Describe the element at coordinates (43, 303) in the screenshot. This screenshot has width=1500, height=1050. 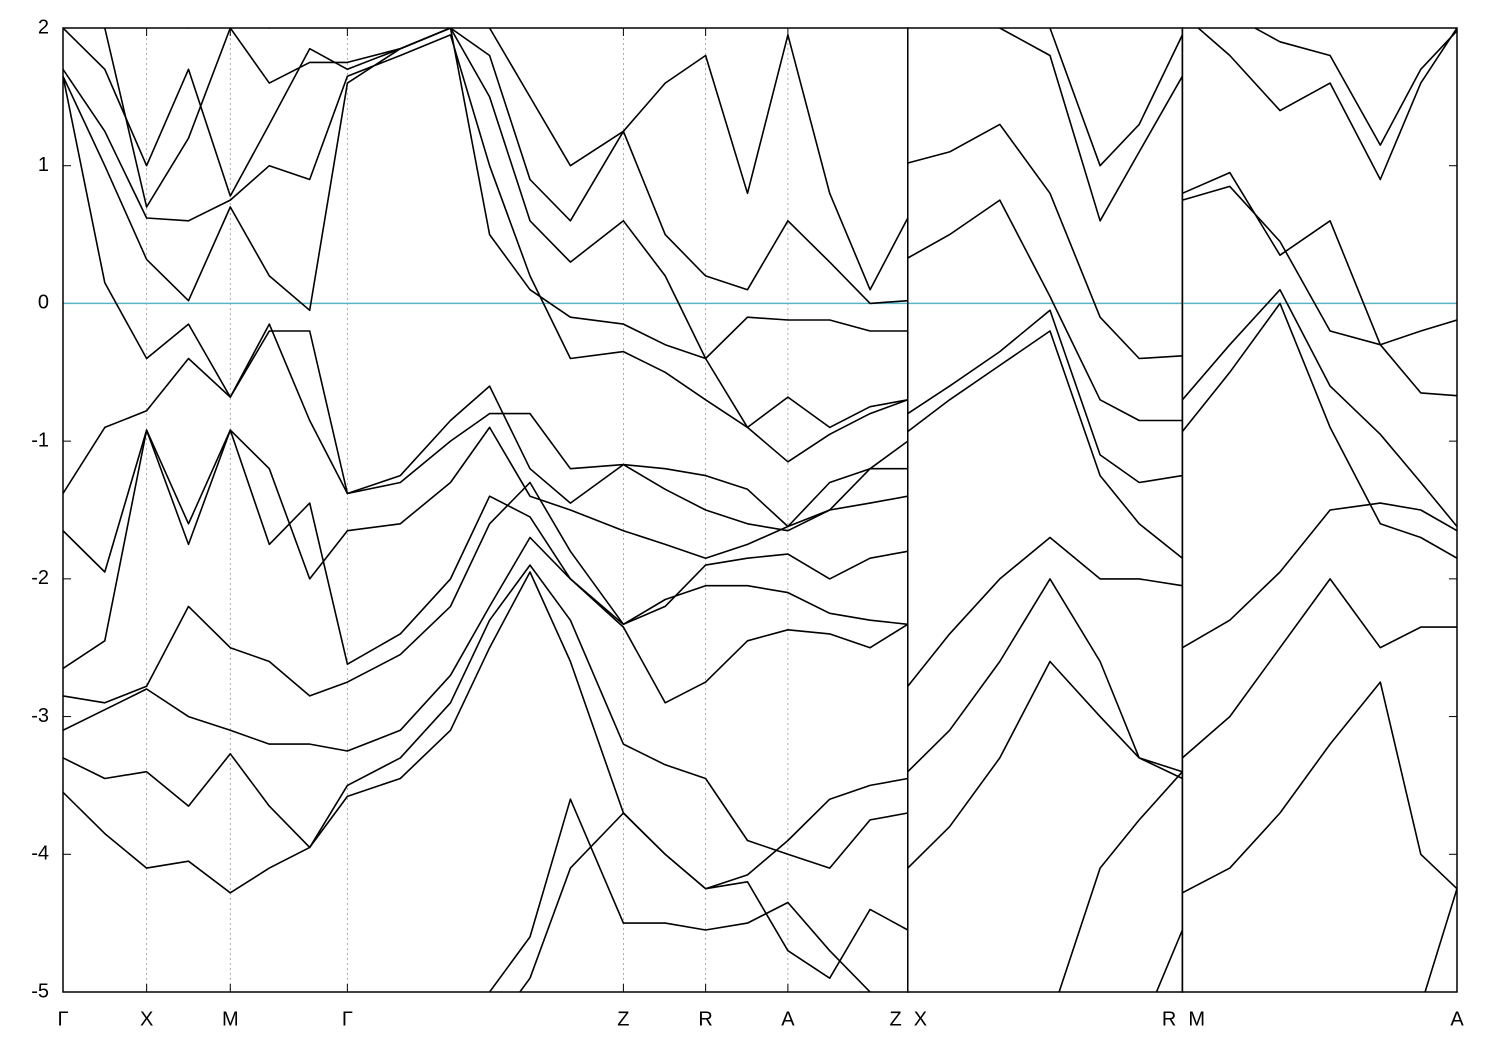
I see `y-tick-label: 0` at that location.